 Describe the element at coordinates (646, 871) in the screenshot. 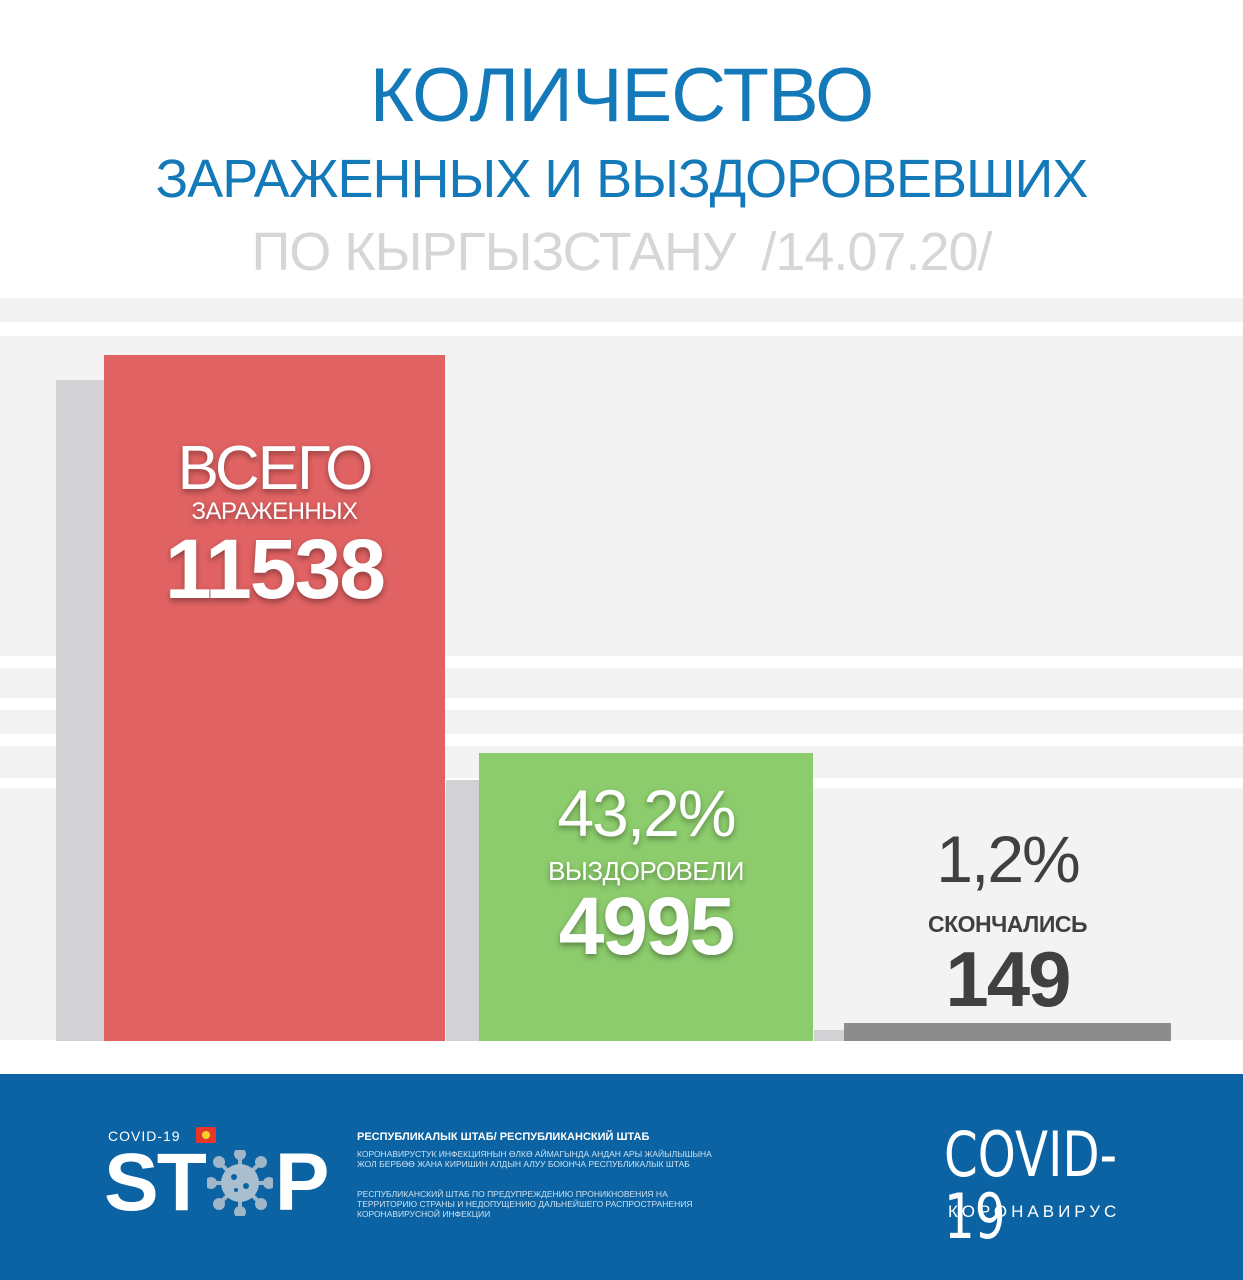

I see `bar-category-label: ВЫЗДОРОВЕЛИ` at that location.